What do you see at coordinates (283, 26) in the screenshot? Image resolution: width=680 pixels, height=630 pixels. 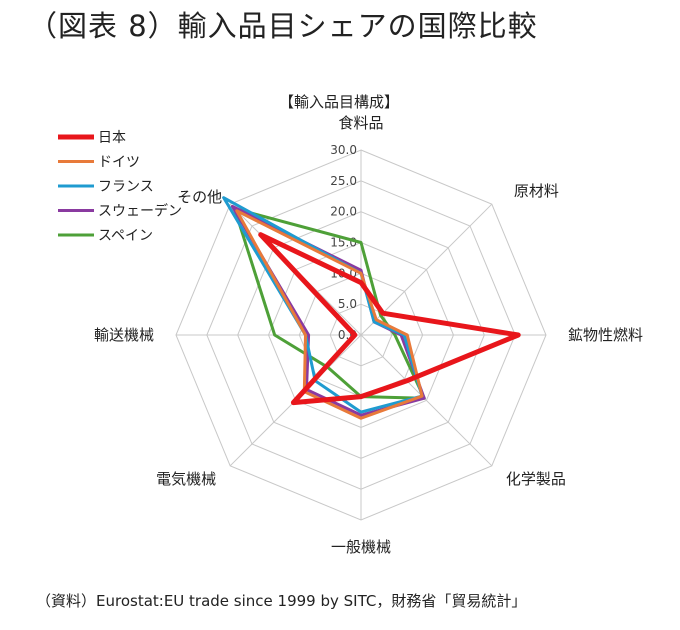 I see `figure-title: （図表 8）輸入品目シェアの国際比較` at bounding box center [283, 26].